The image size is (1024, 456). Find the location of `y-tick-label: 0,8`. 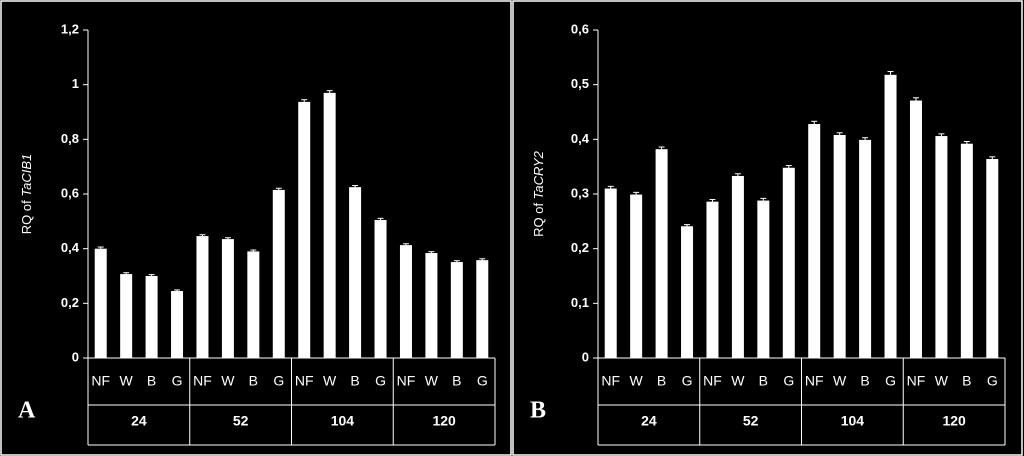

y-tick-label: 0,8 is located at coordinates (70, 138).